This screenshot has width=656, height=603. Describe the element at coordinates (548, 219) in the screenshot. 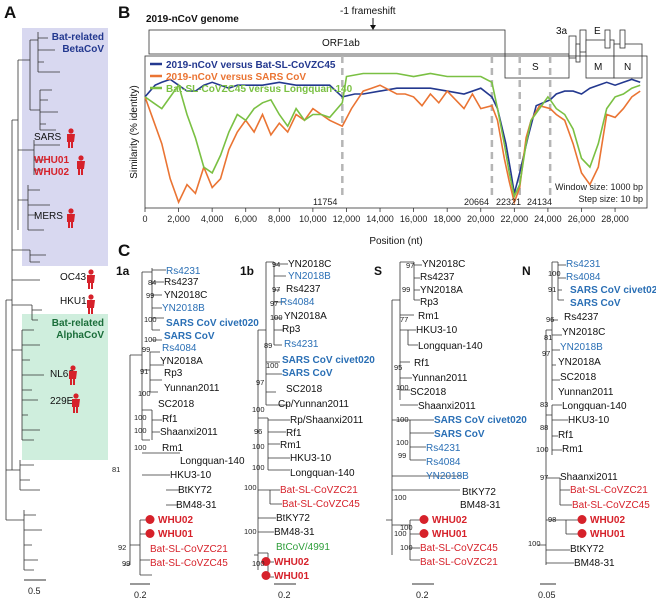

I see `x-tick-label: 24,000` at that location.